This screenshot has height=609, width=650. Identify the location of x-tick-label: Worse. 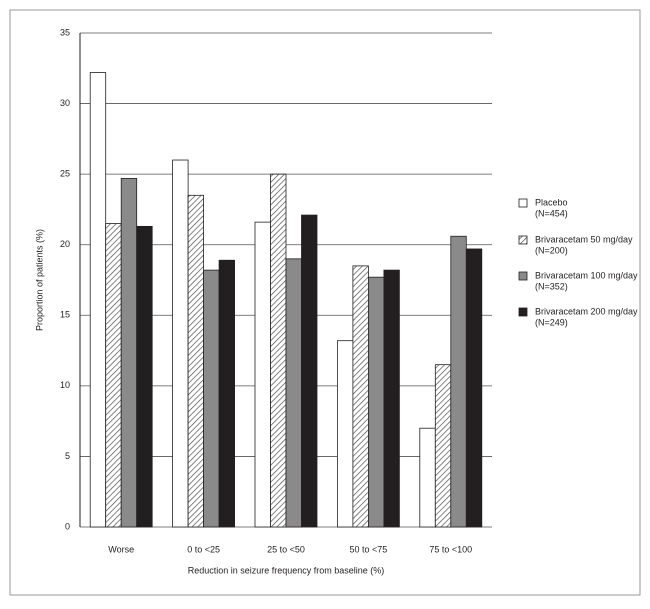
(121, 549).